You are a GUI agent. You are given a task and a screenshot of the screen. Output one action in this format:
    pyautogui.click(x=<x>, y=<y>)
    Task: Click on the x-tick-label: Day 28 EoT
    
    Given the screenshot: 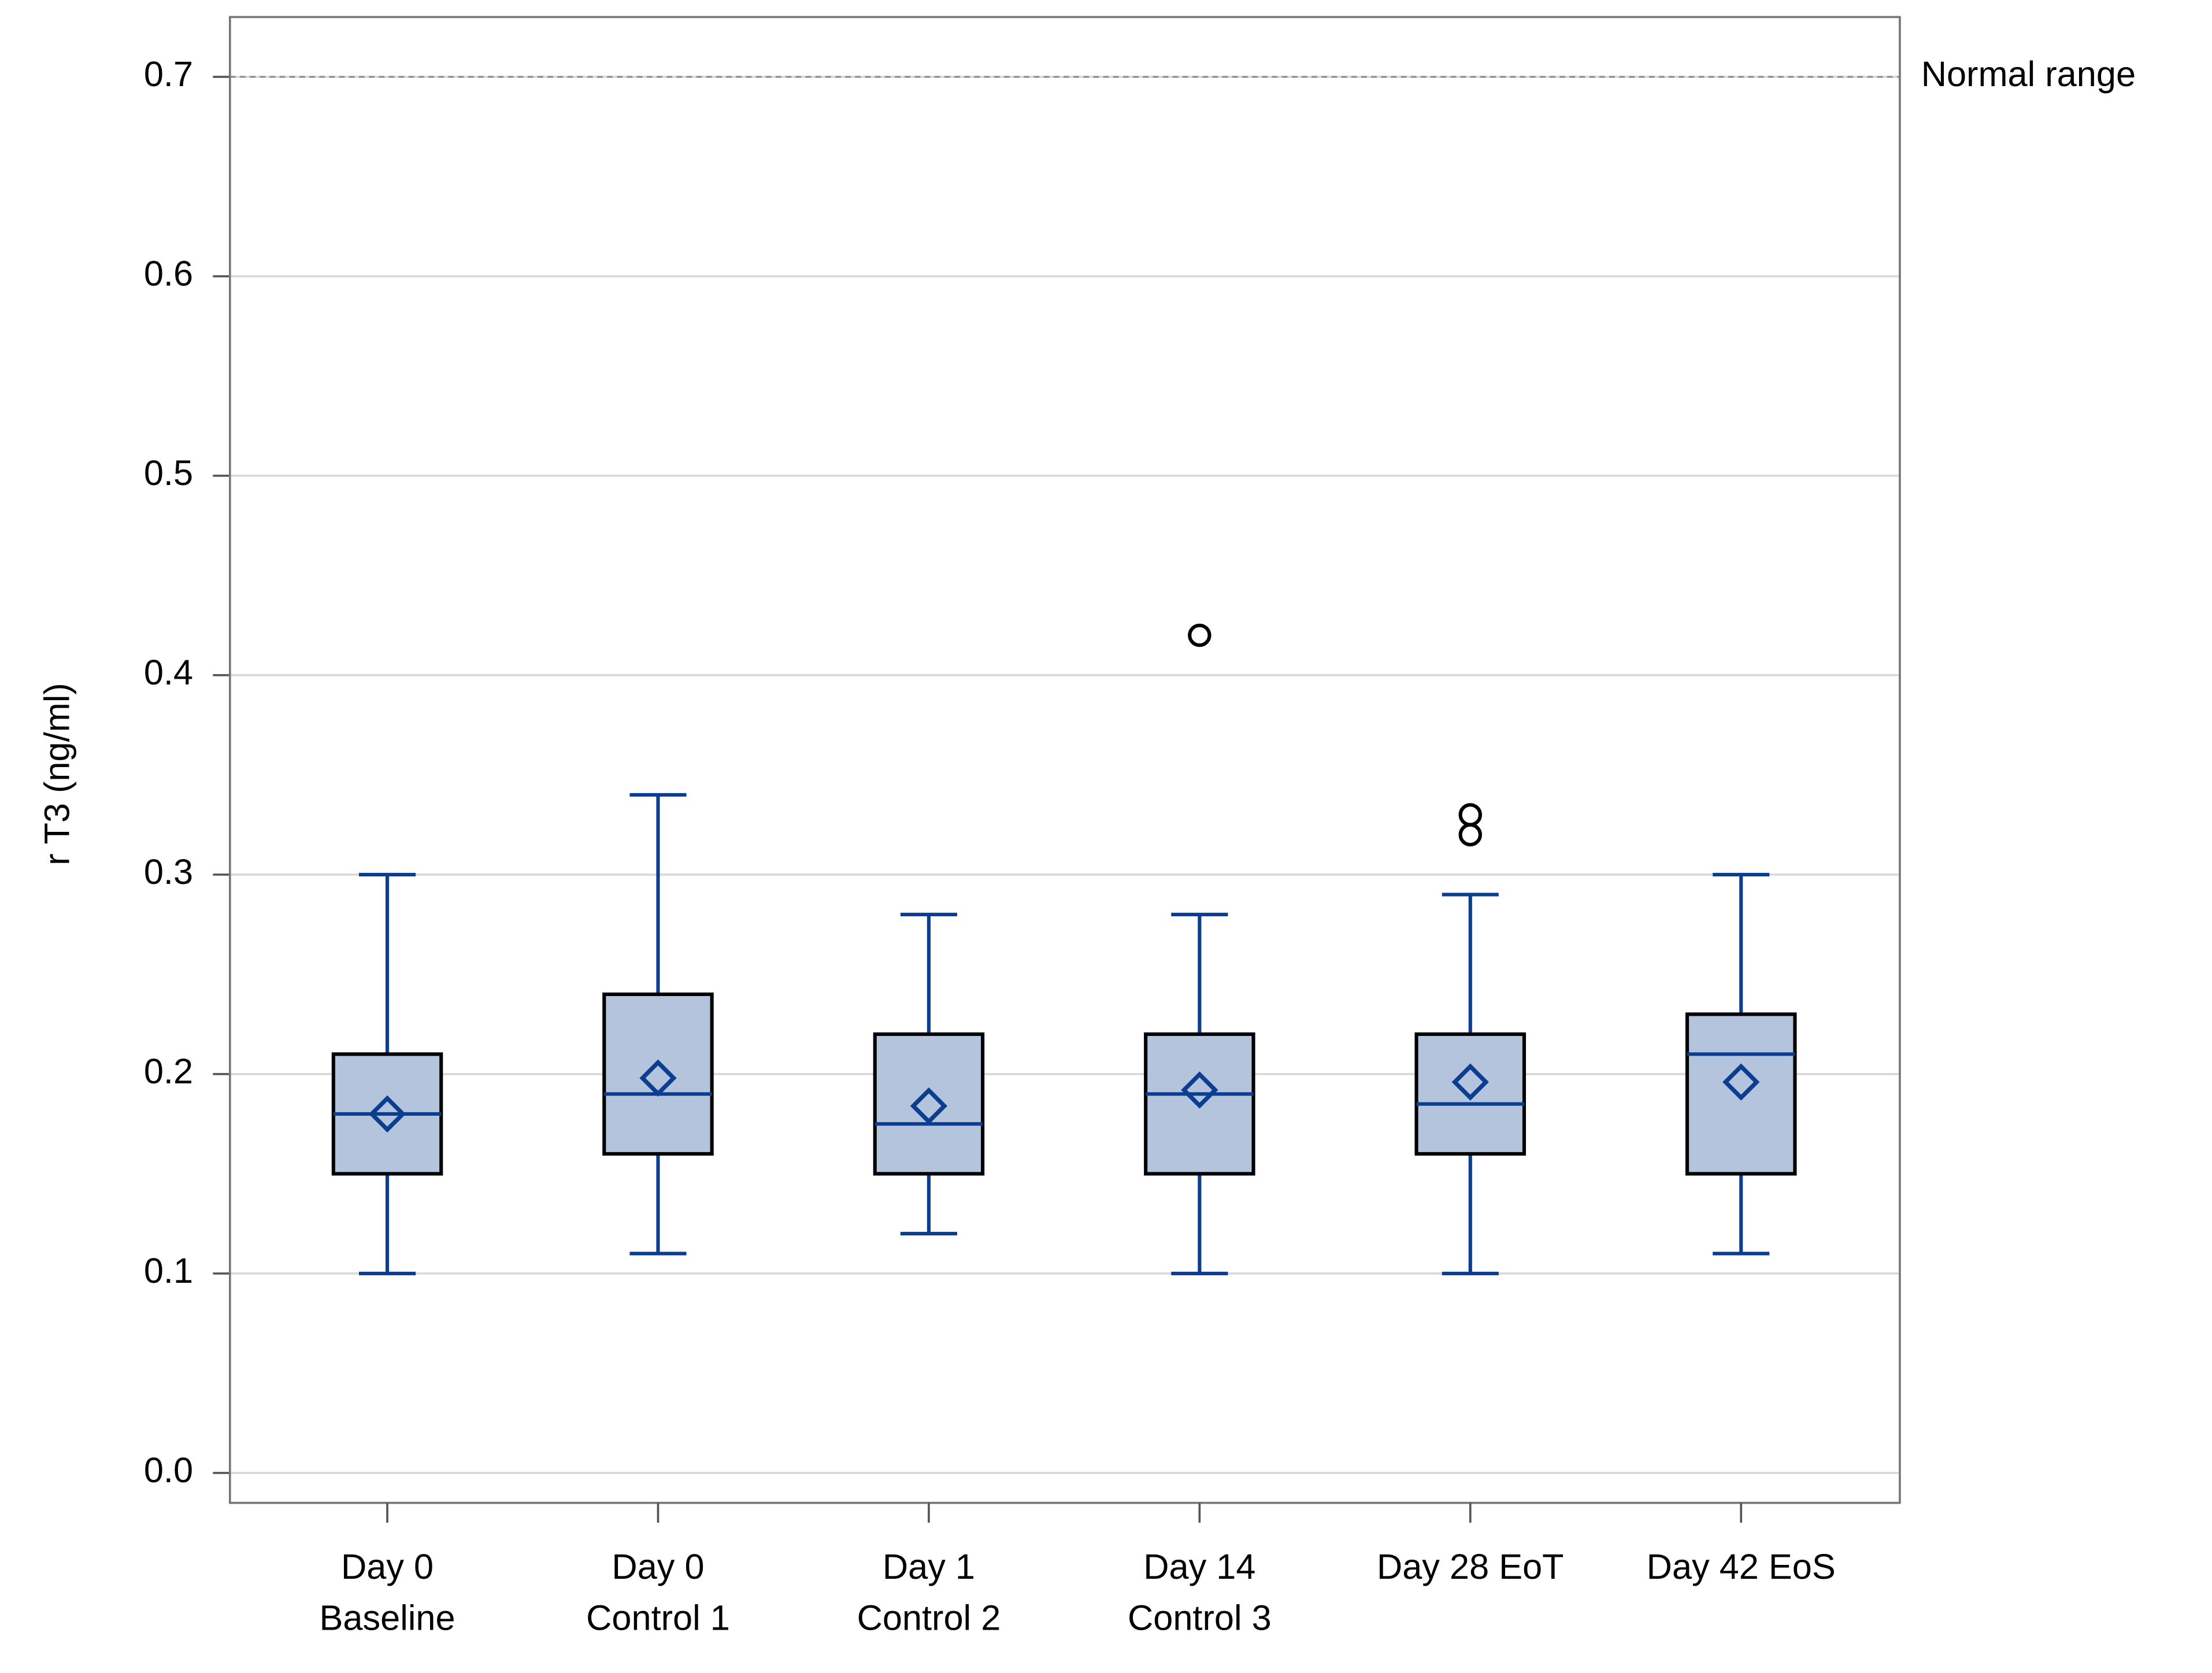 What is the action you would take?
    pyautogui.click(x=1470, y=1566)
    